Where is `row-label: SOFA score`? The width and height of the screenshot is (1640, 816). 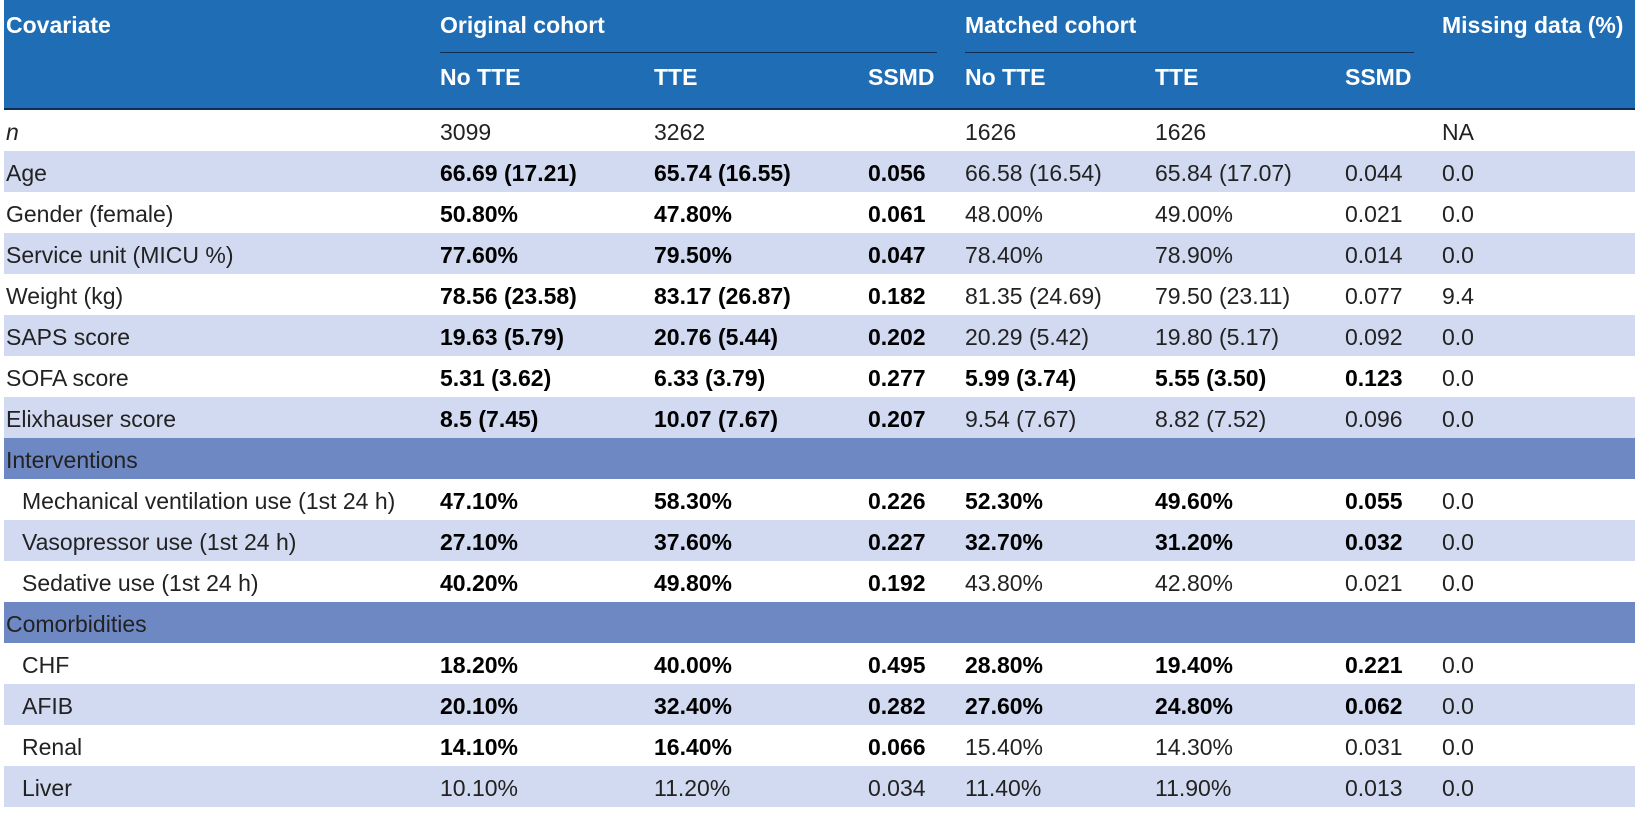
row-label: SOFA score is located at coordinates (67, 378).